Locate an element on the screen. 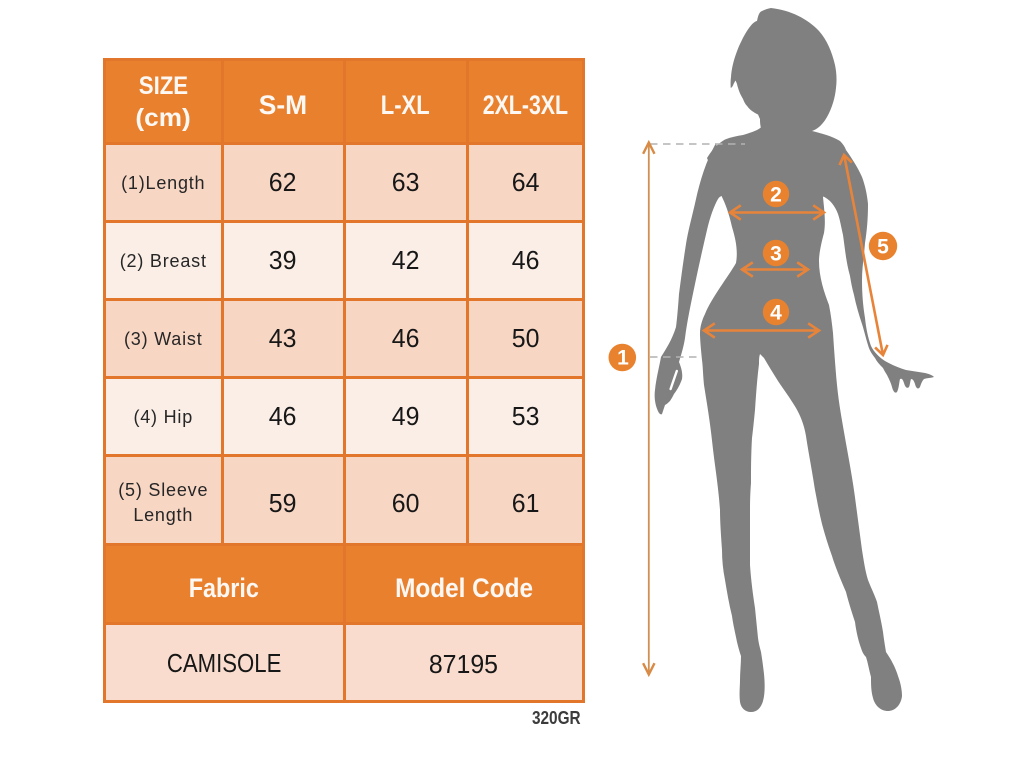 Image resolution: width=1024 pixels, height=758 pixels. svg-text: 3 is located at coordinates (776, 254).